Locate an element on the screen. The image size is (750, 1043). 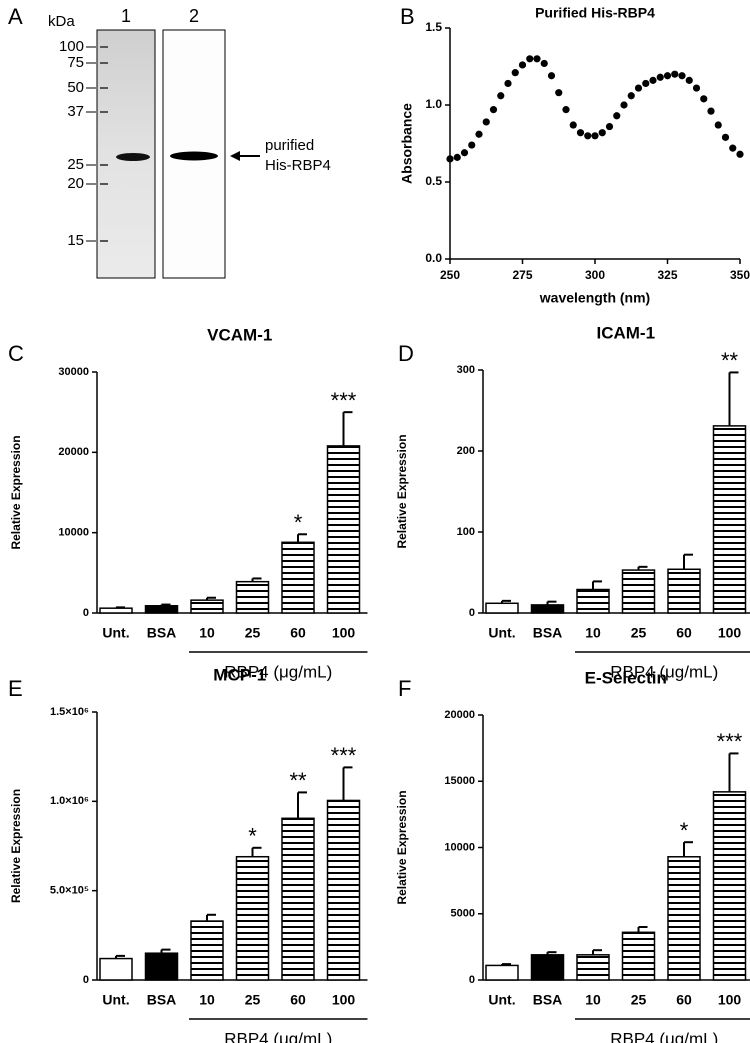
significance: *** is located at coordinates (730, 741).